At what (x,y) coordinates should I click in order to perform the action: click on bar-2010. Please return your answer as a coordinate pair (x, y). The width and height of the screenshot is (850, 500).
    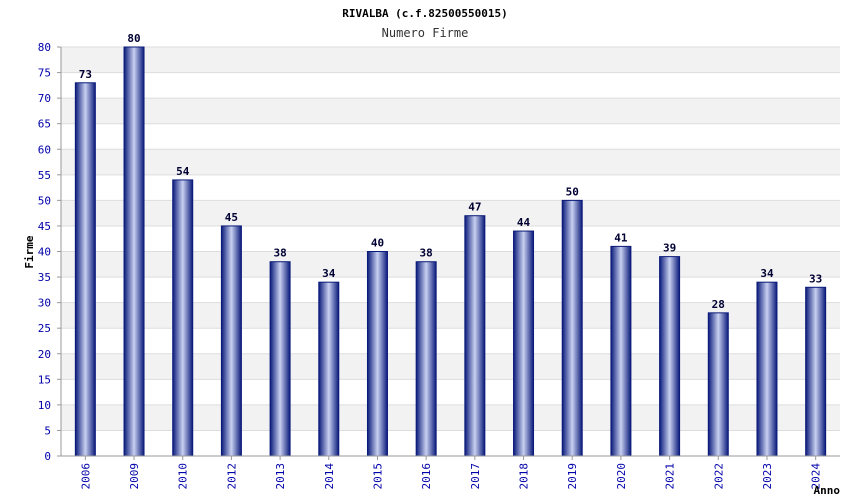
    Looking at the image, I should click on (183, 318).